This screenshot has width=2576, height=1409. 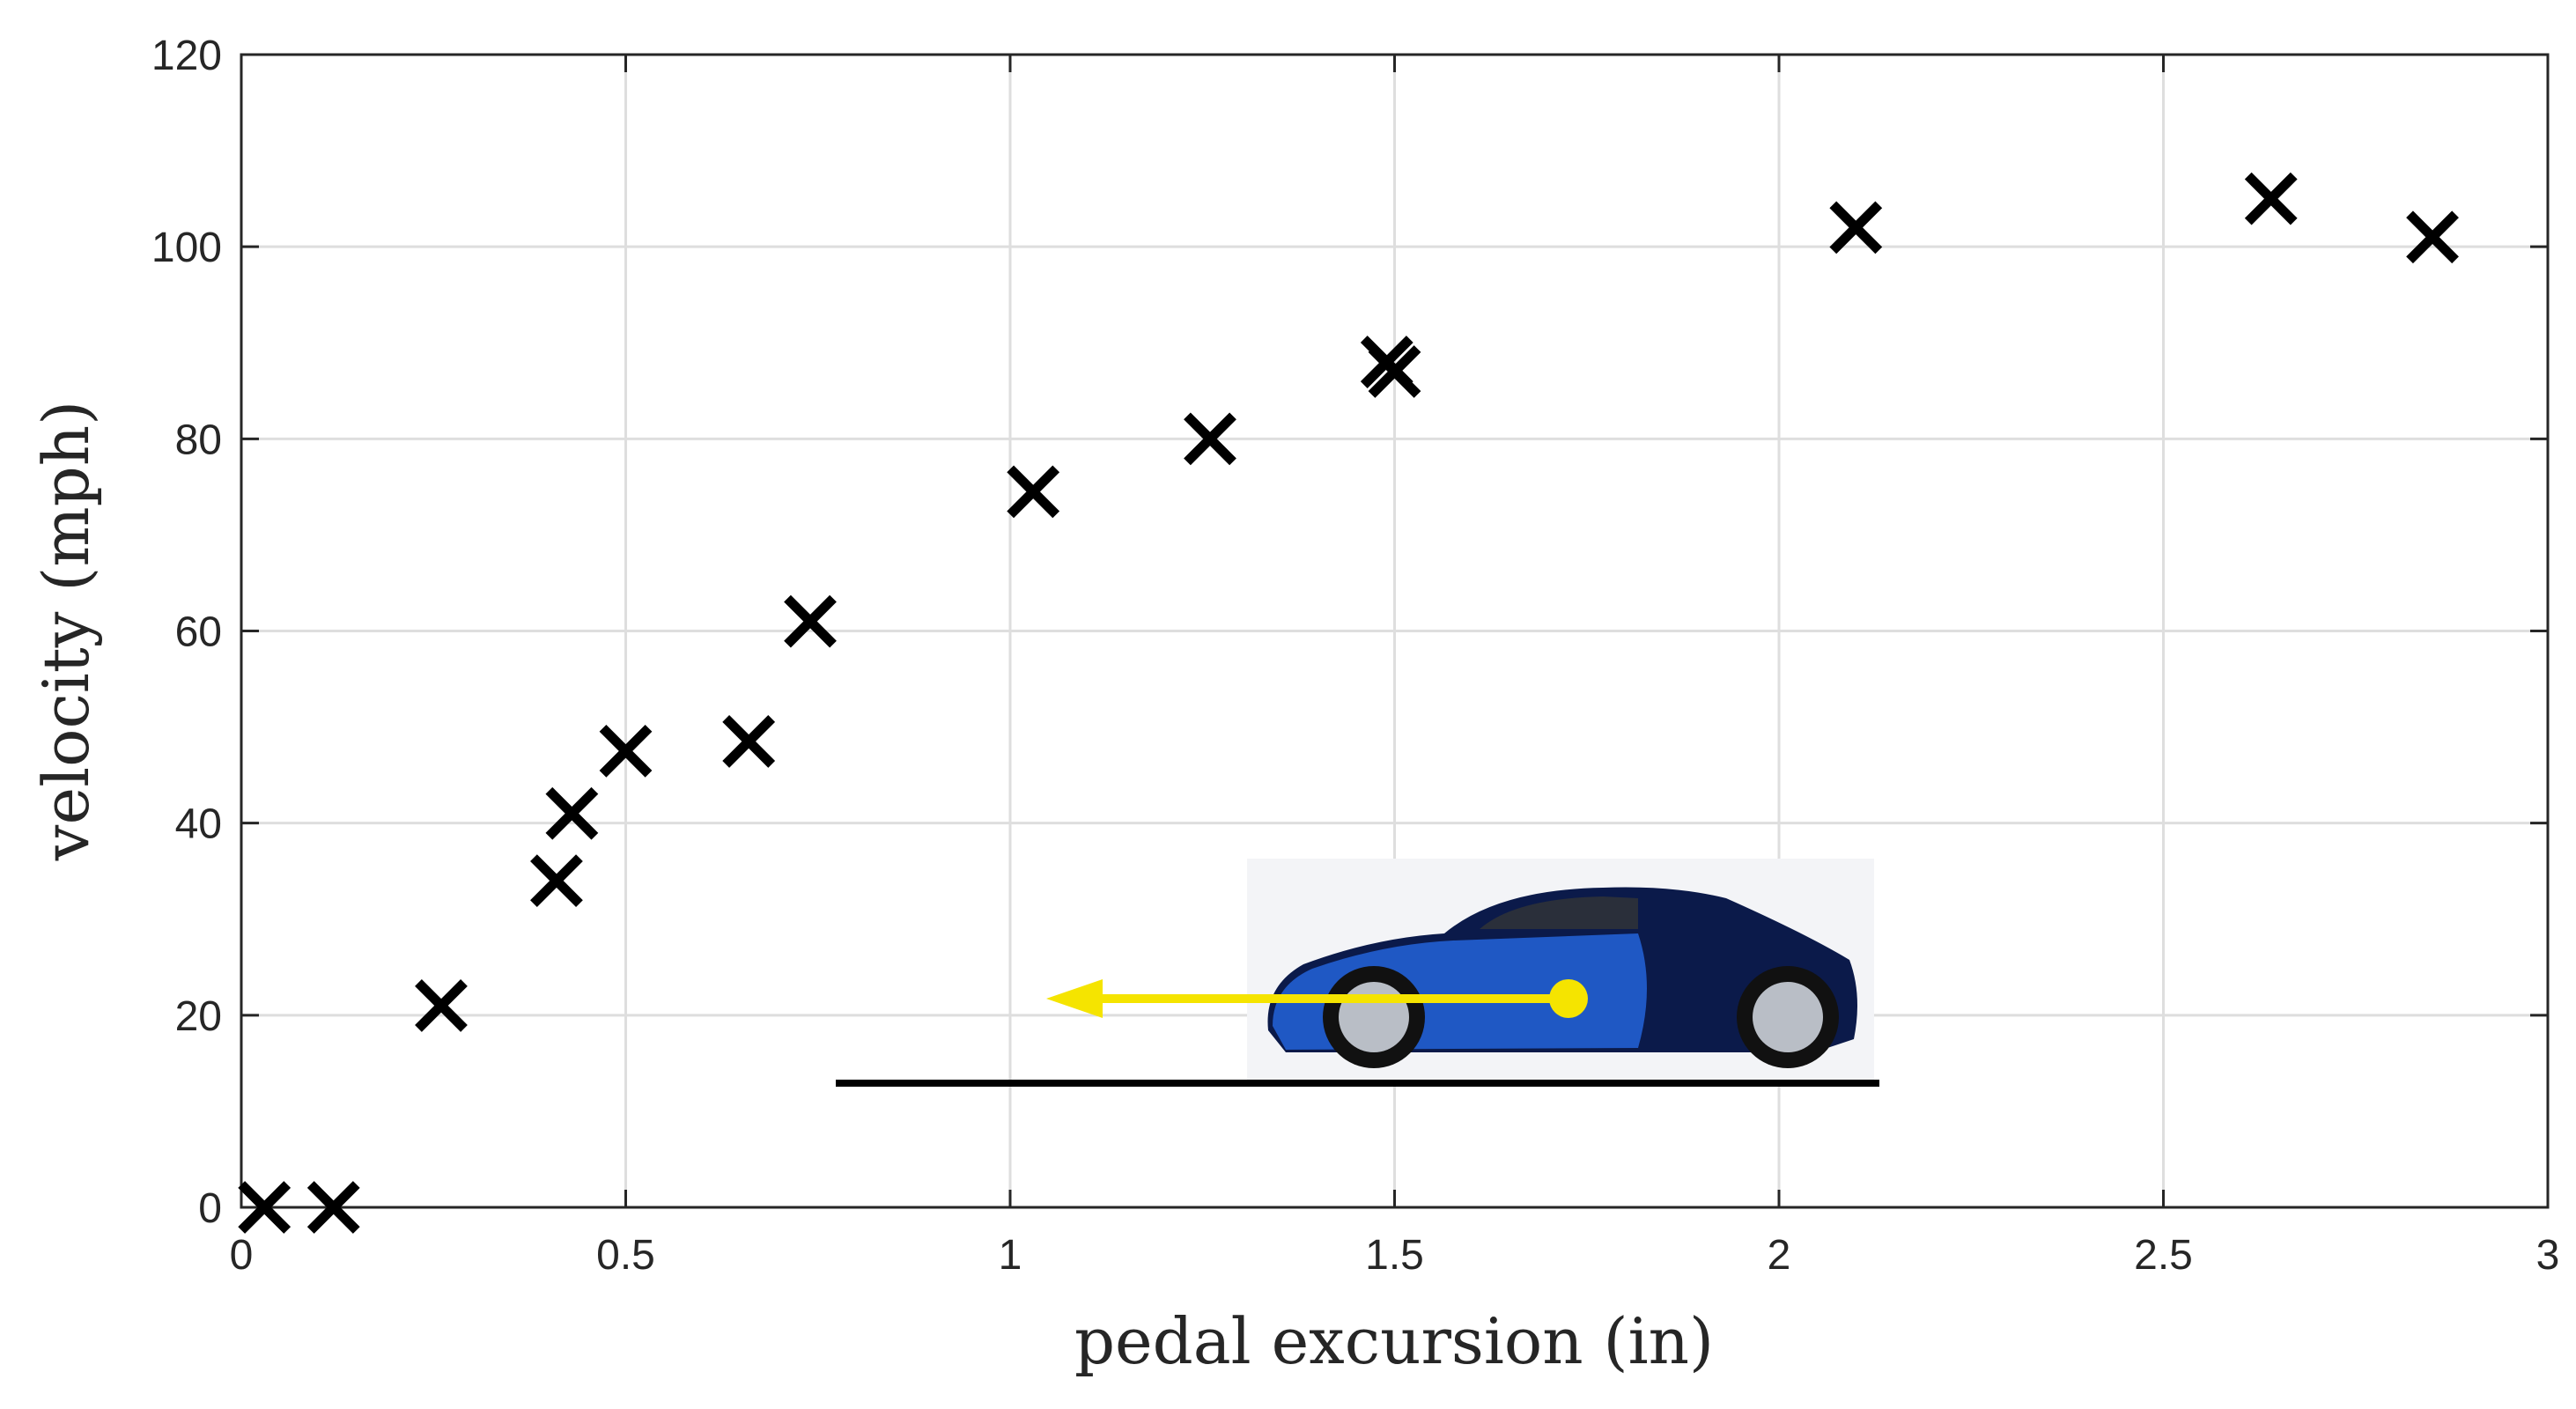 What do you see at coordinates (1010, 1255) in the screenshot?
I see `x-tick-label: 1` at bounding box center [1010, 1255].